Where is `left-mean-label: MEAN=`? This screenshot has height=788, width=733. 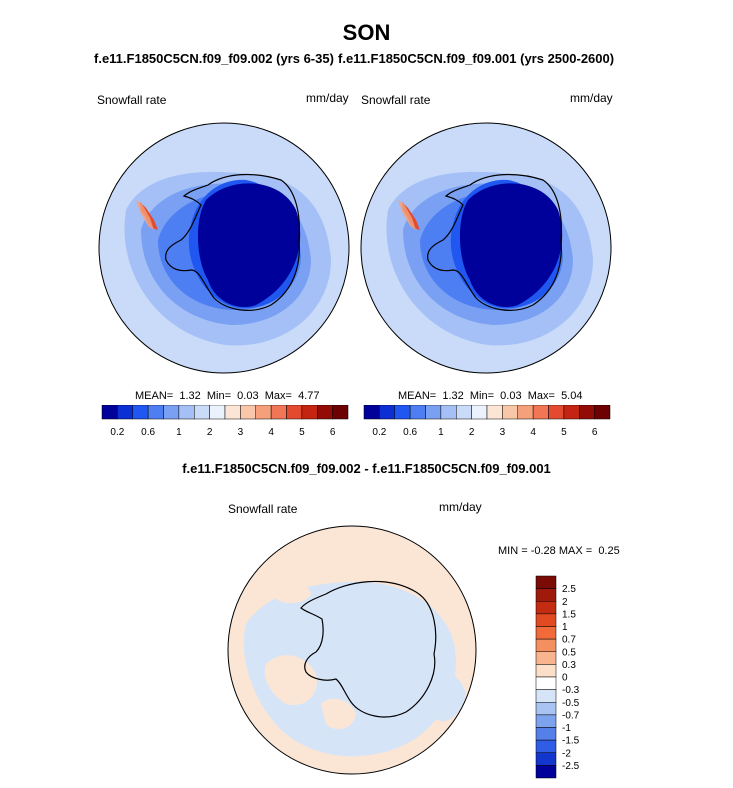
left-mean-label: MEAN= is located at coordinates (154, 396).